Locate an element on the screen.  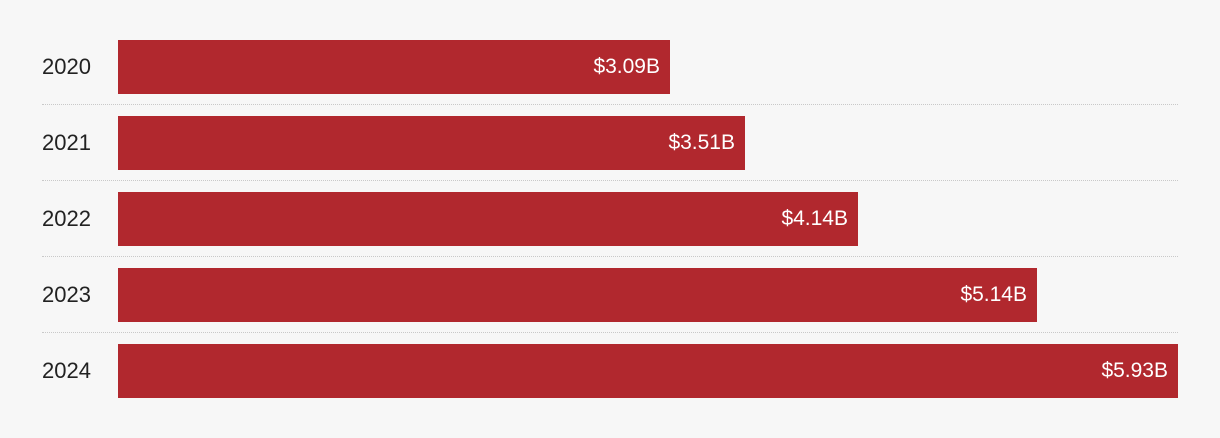
bar: $4.14B is located at coordinates (488, 219).